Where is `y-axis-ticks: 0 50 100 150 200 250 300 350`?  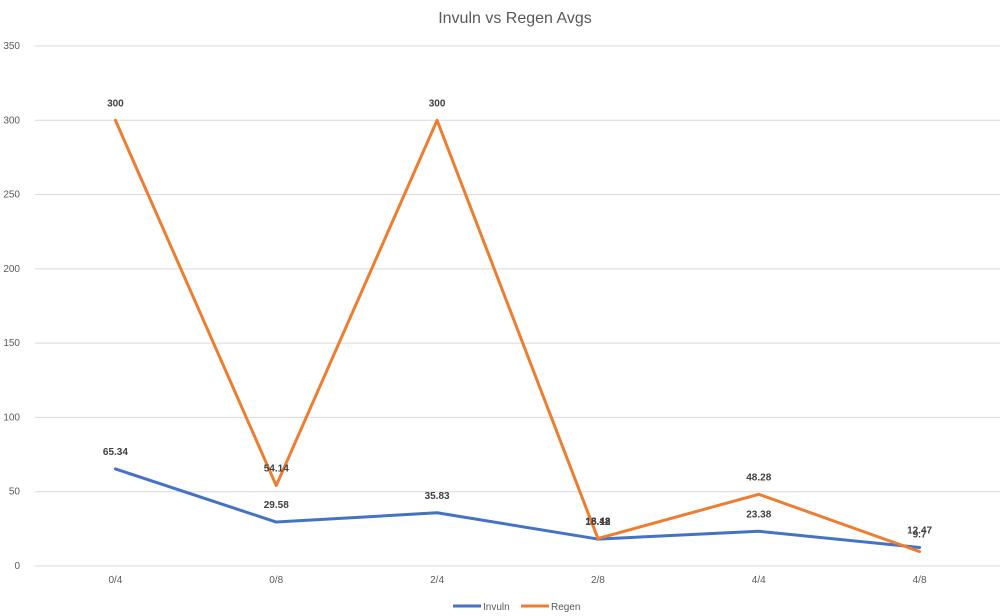
y-axis-ticks: 0 50 100 150 200 250 300 350 is located at coordinates (11, 306).